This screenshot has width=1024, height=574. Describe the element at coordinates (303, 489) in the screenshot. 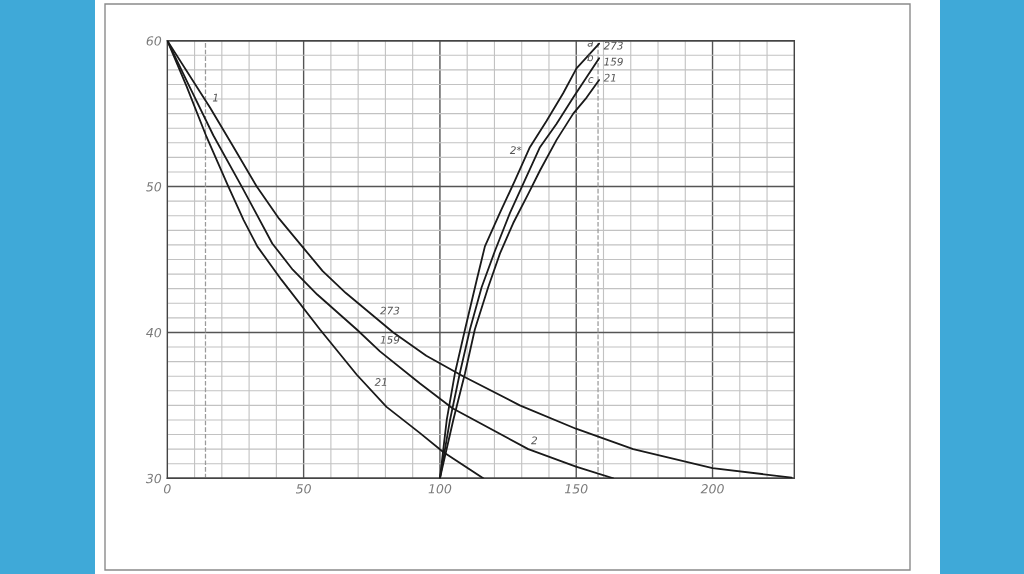

I see `x-tick-label: 50` at that location.